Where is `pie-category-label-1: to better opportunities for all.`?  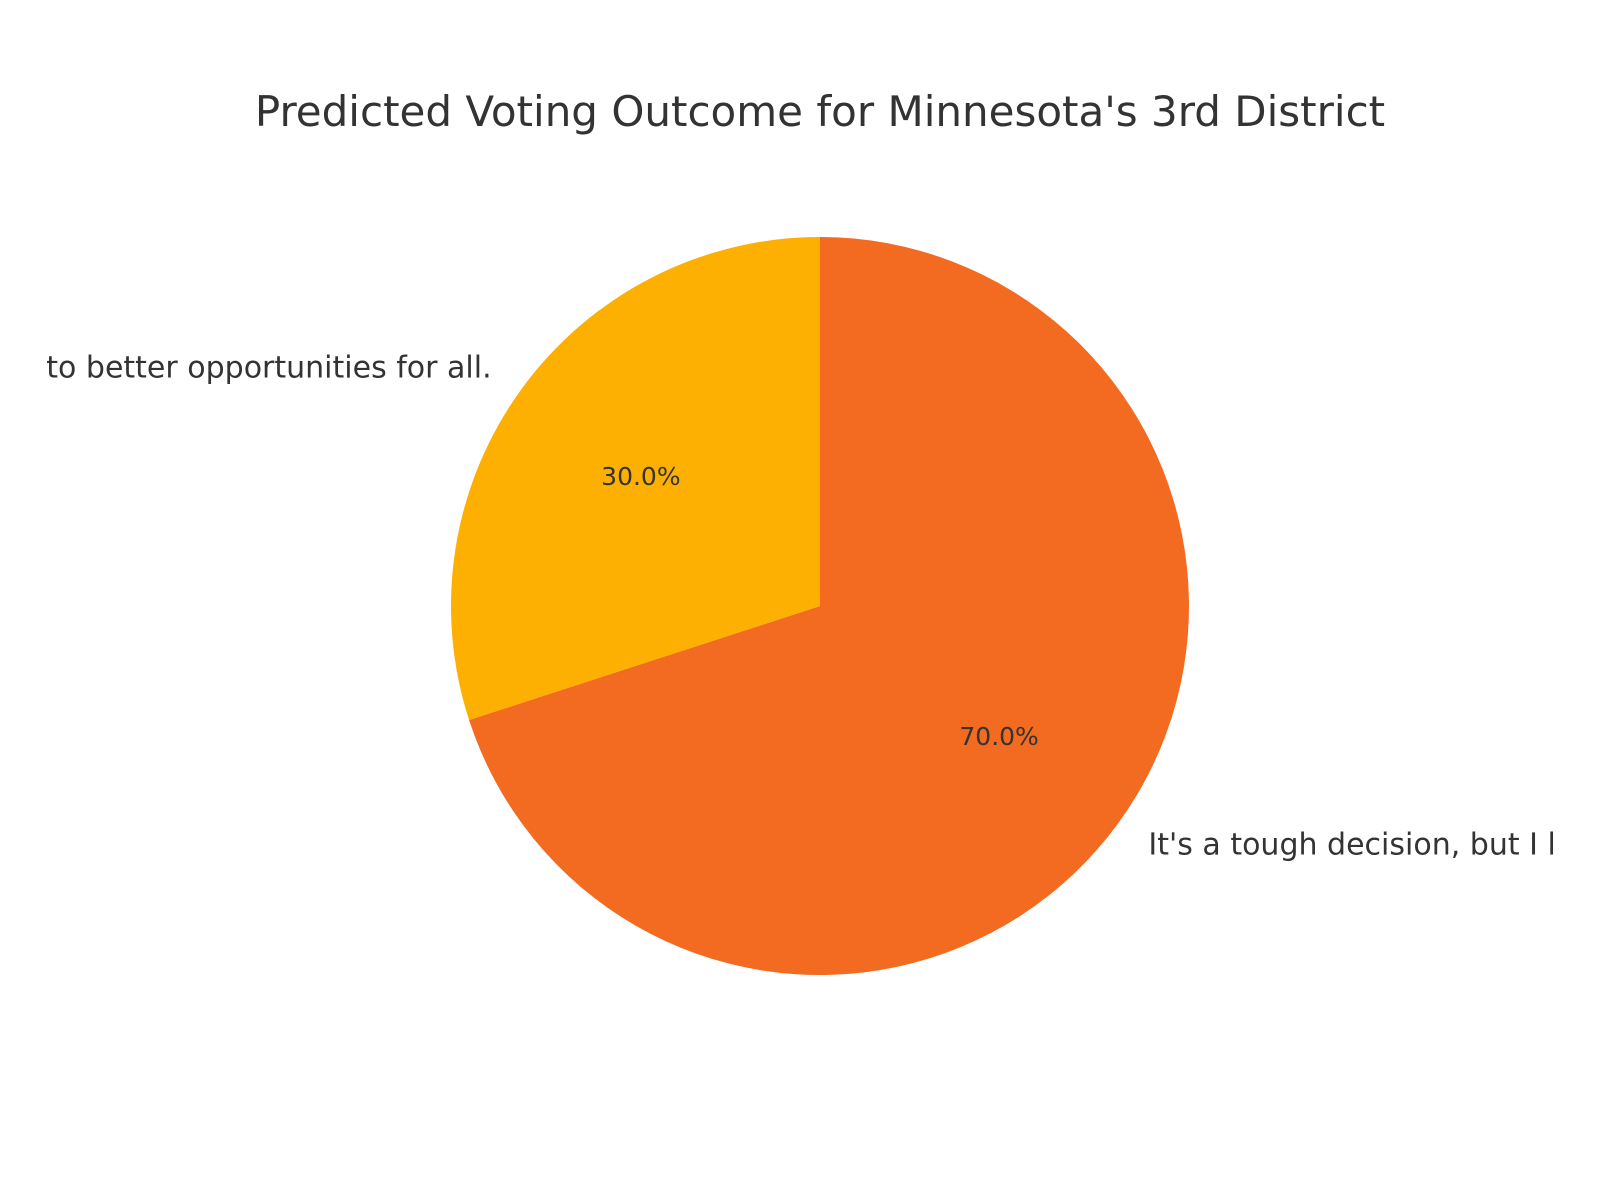
pie-category-label-1: to better opportunities for all. is located at coordinates (268, 367).